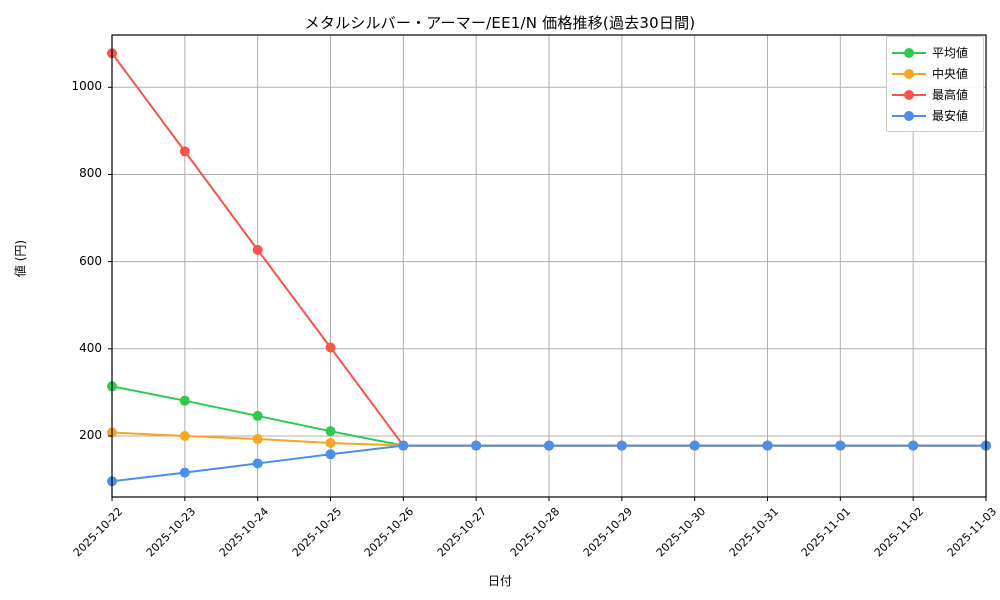  I want to click on legend-item: 最高値, so click(934, 94).